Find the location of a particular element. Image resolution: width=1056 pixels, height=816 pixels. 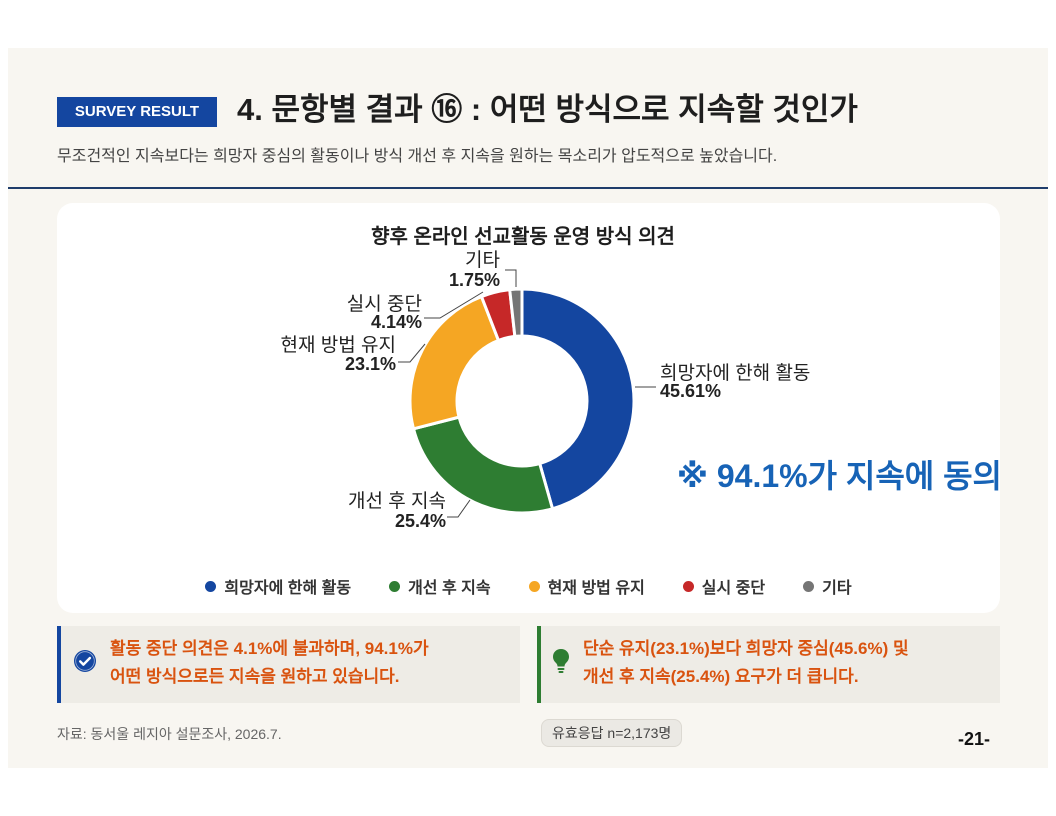

slice-label-other-value: 1.75% is located at coordinates (474, 280).